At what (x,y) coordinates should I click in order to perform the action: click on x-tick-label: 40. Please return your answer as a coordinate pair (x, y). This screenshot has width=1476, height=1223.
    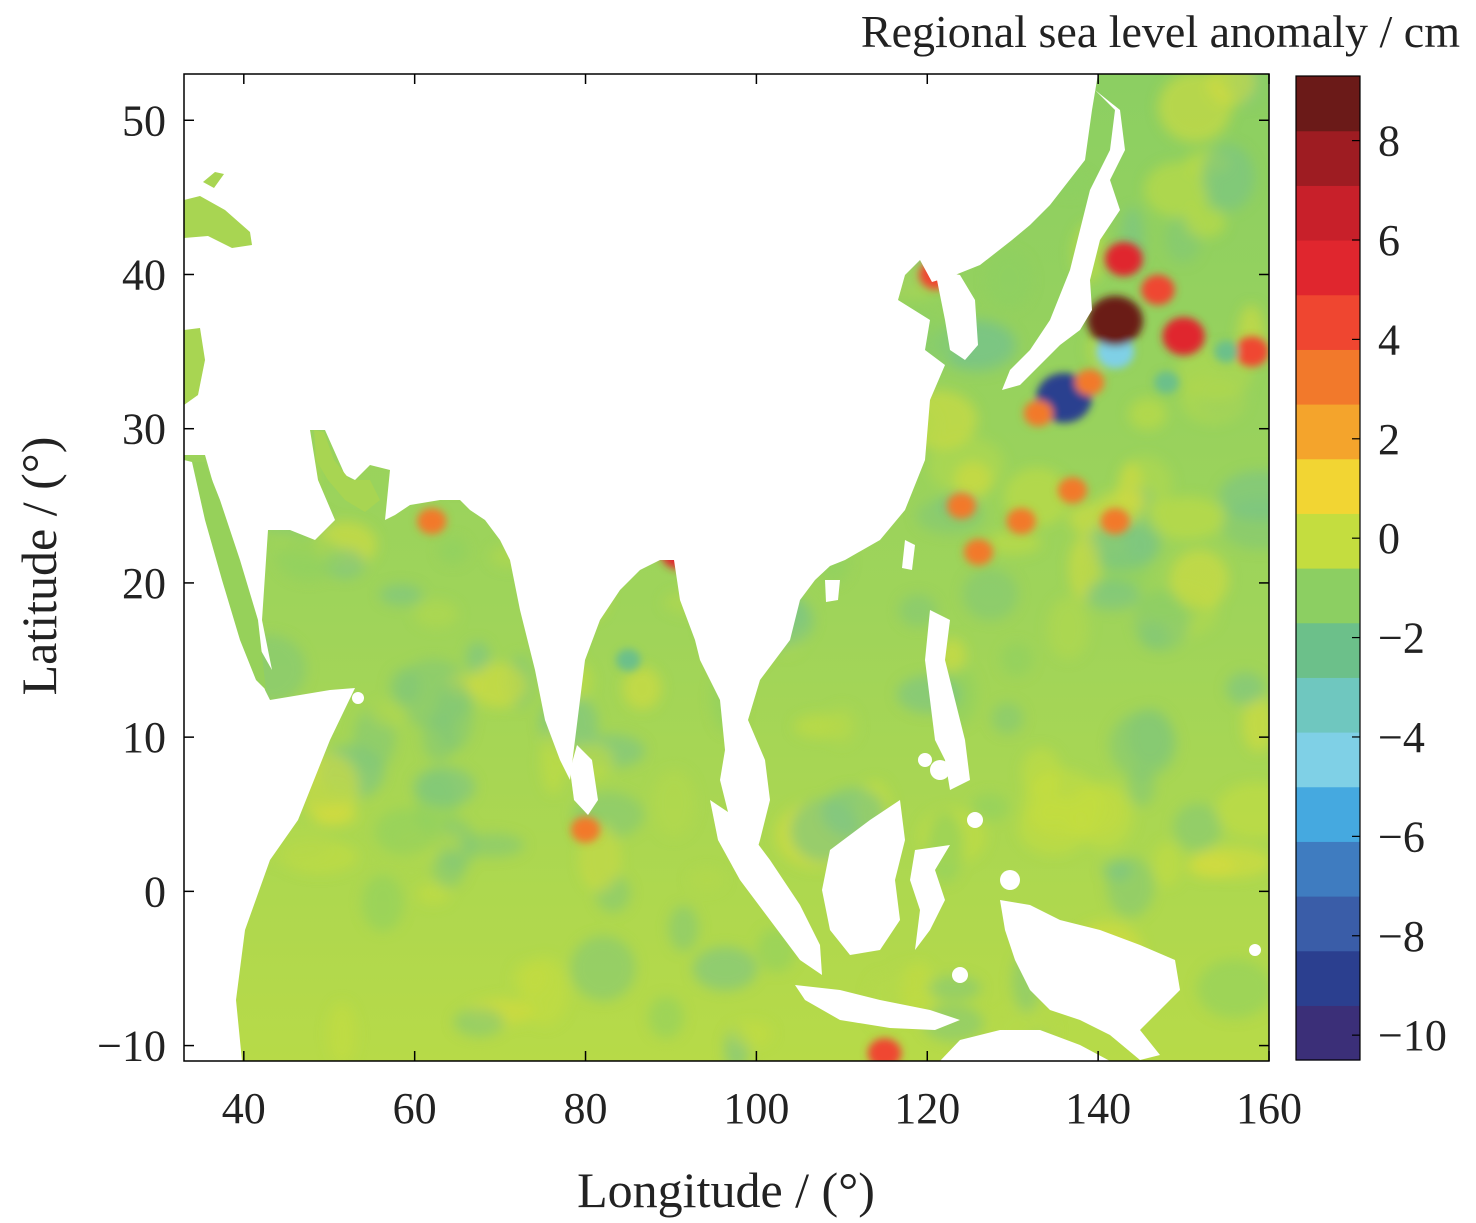
    Looking at the image, I should click on (244, 1108).